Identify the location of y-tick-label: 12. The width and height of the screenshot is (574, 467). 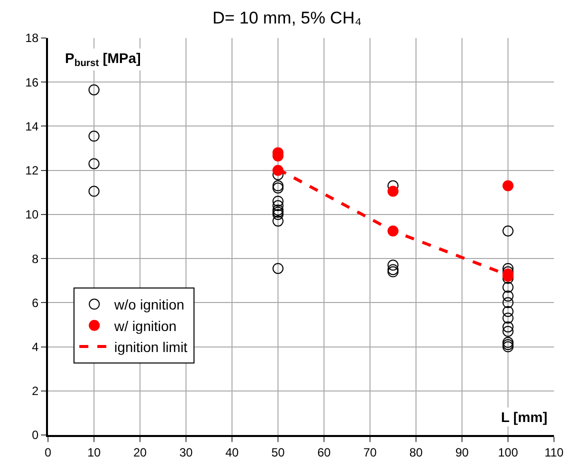
(32, 171).